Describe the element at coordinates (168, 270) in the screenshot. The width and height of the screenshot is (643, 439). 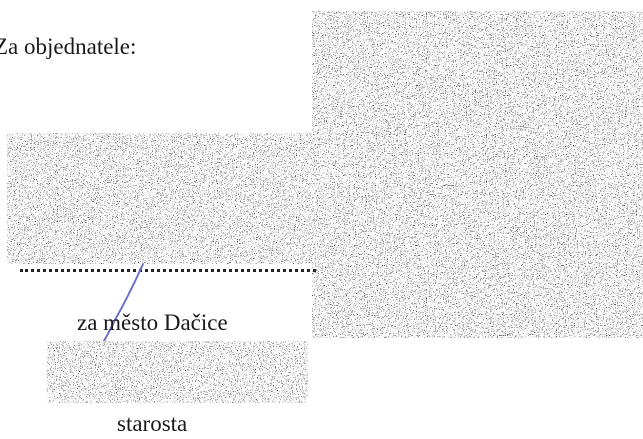
I see `signature-line` at that location.